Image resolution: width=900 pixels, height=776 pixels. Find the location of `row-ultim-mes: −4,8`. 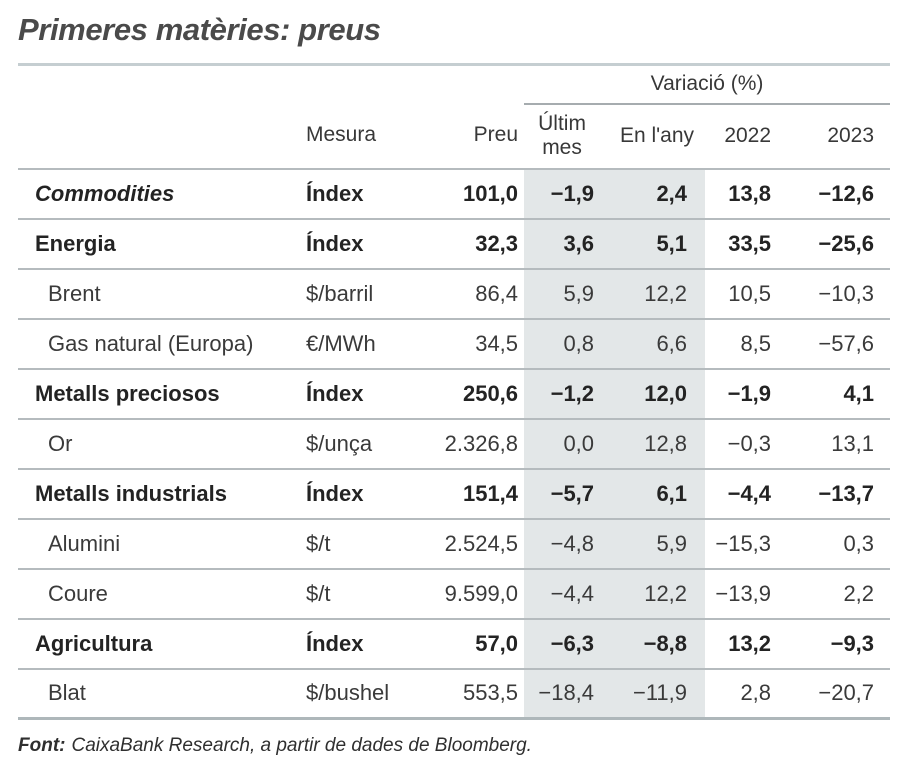

row-ultim-mes: −4,8 is located at coordinates (562, 543).